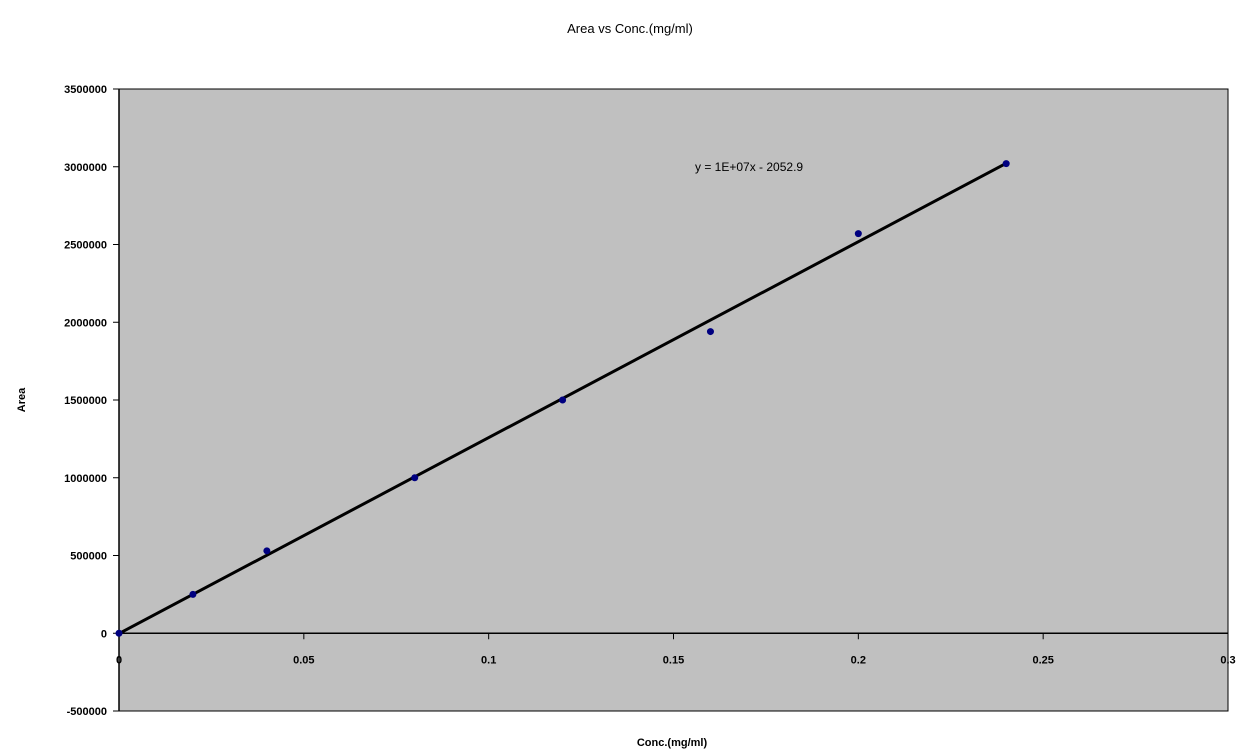 This screenshot has width=1244, height=753. What do you see at coordinates (104, 634) in the screenshot?
I see `y-tick-label: 0` at bounding box center [104, 634].